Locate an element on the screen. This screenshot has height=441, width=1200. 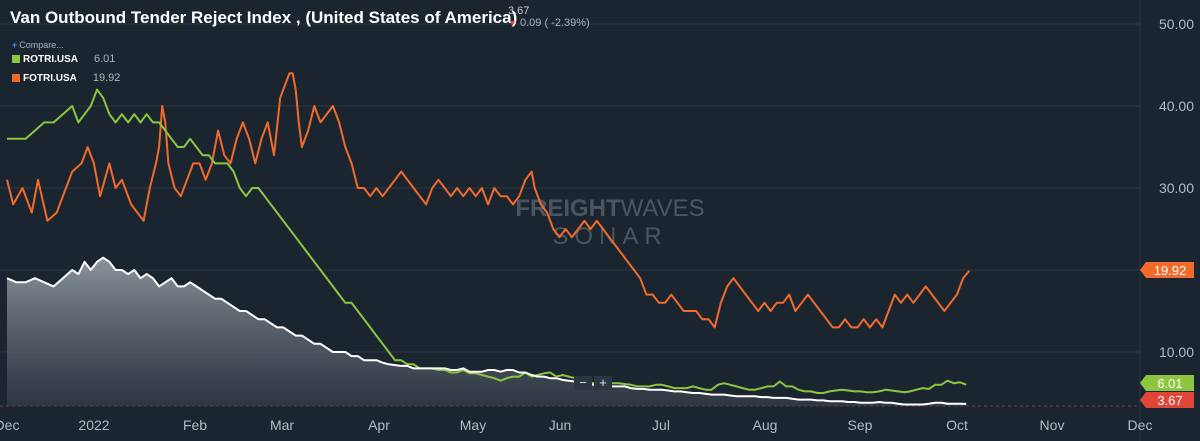
legend-item-fotri: FOTRI.USA 19.92 is located at coordinates (66, 78).